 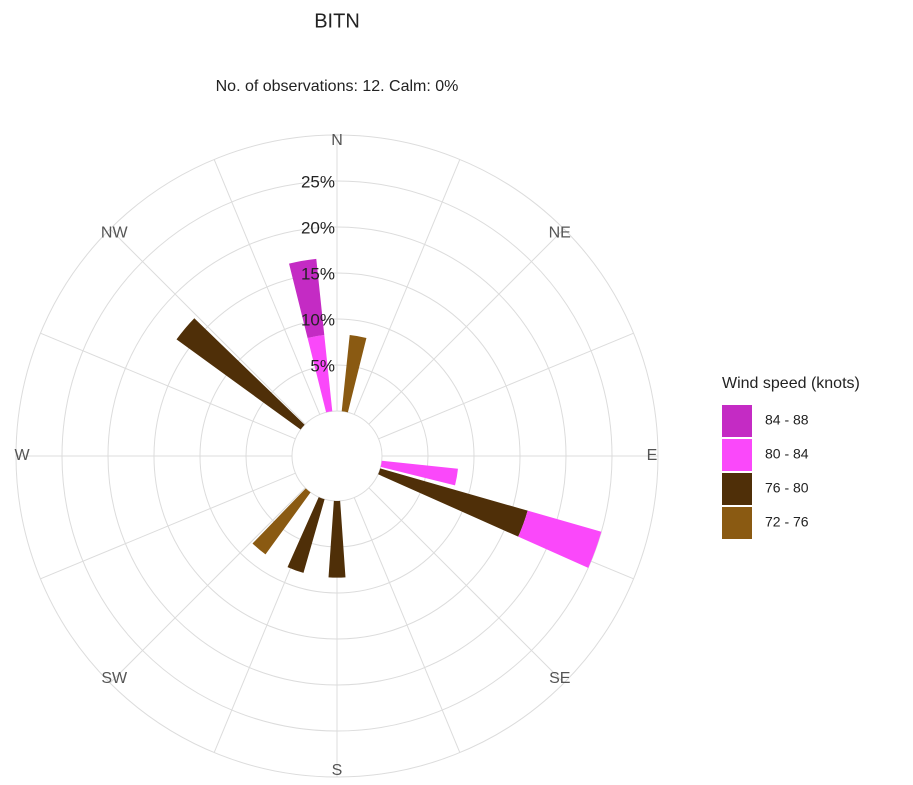 I want to click on compass-label: SW, so click(x=114, y=678).